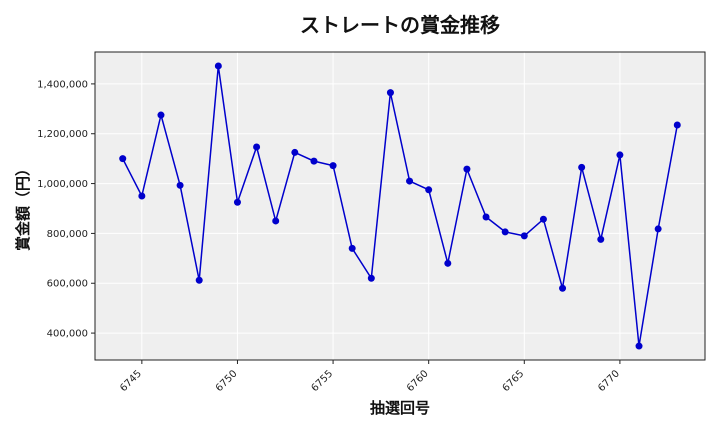 This screenshot has width=720, height=432. I want to click on x-tick-label: 6745, so click(131, 381).